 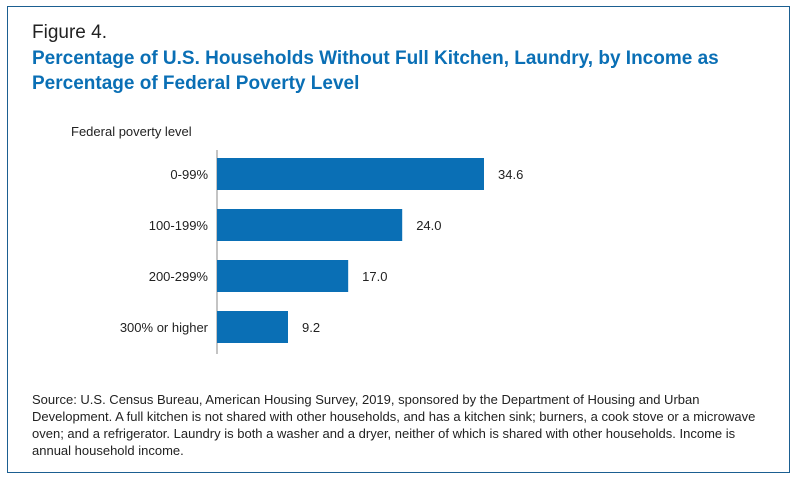 What do you see at coordinates (374, 276) in the screenshot?
I see `value-label-2: 17.0` at bounding box center [374, 276].